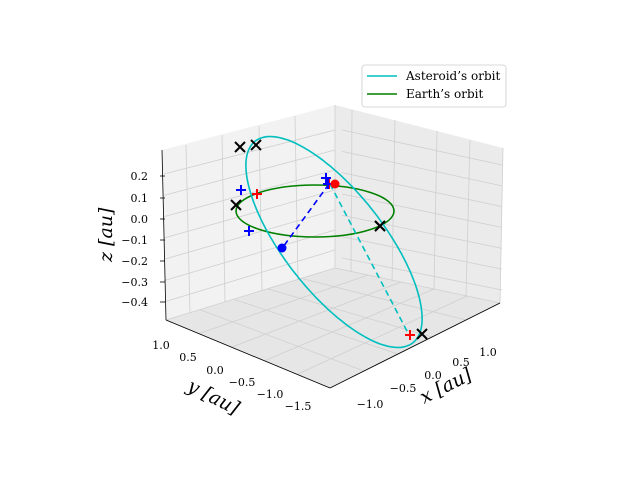 The height and width of the screenshot is (480, 640). I want to click on legend-asteroid-label: Asteroid’s orbit, so click(452, 76).